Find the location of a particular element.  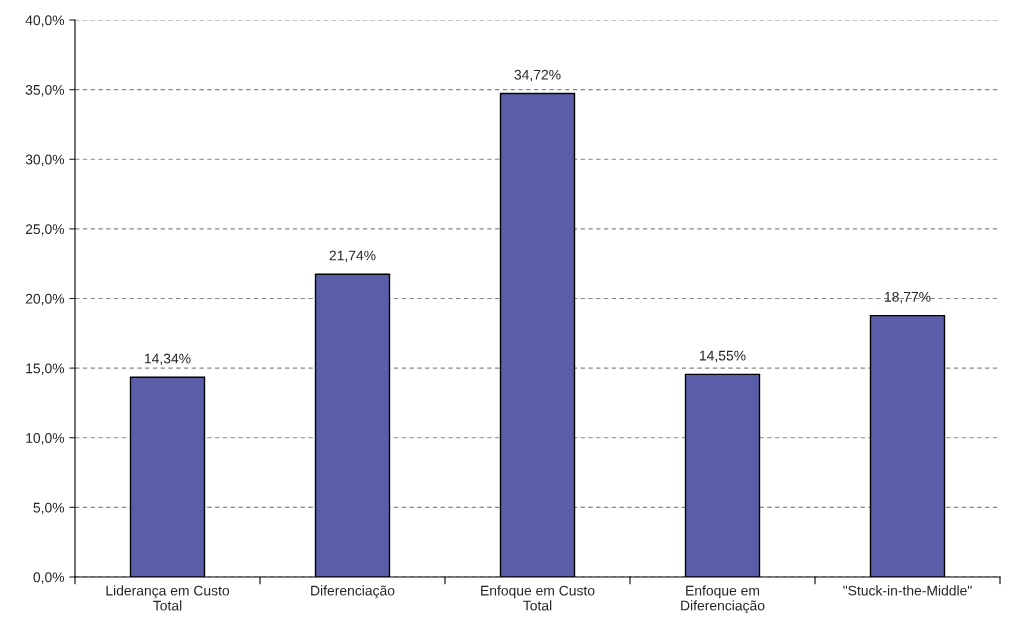

y-tick-label: 0,0% is located at coordinates (49, 578).